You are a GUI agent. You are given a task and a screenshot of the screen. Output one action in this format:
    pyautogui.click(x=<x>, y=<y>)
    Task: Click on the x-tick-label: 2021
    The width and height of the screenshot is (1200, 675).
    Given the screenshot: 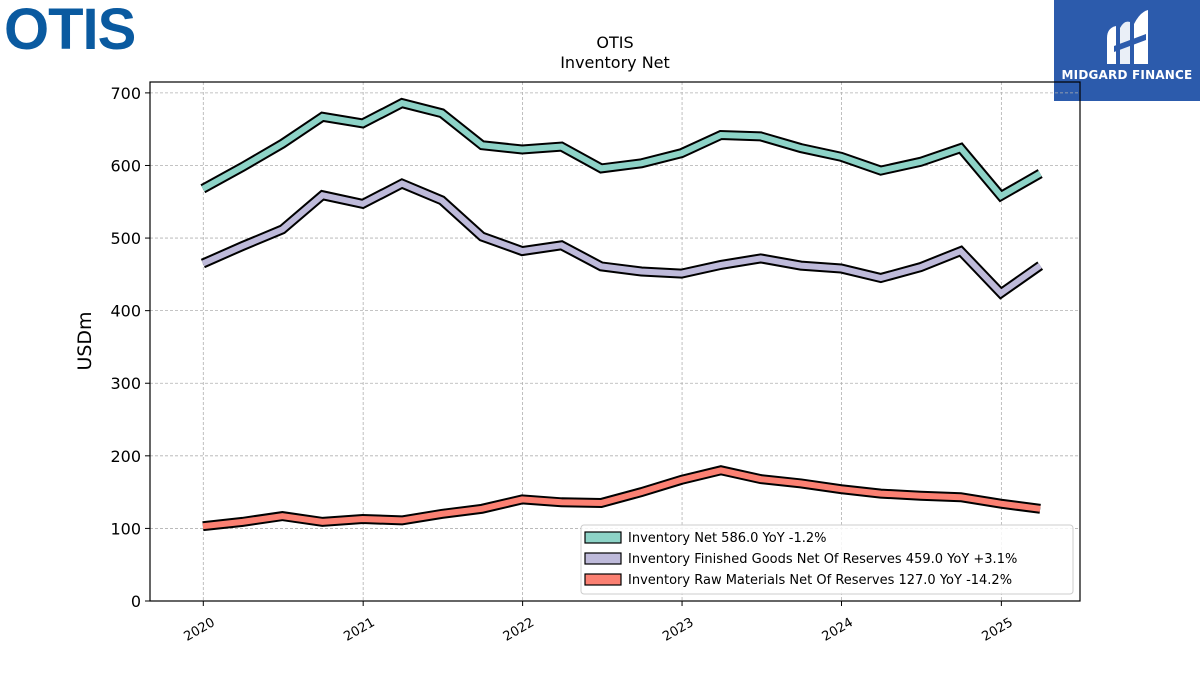 What is the action you would take?
    pyautogui.click(x=359, y=630)
    